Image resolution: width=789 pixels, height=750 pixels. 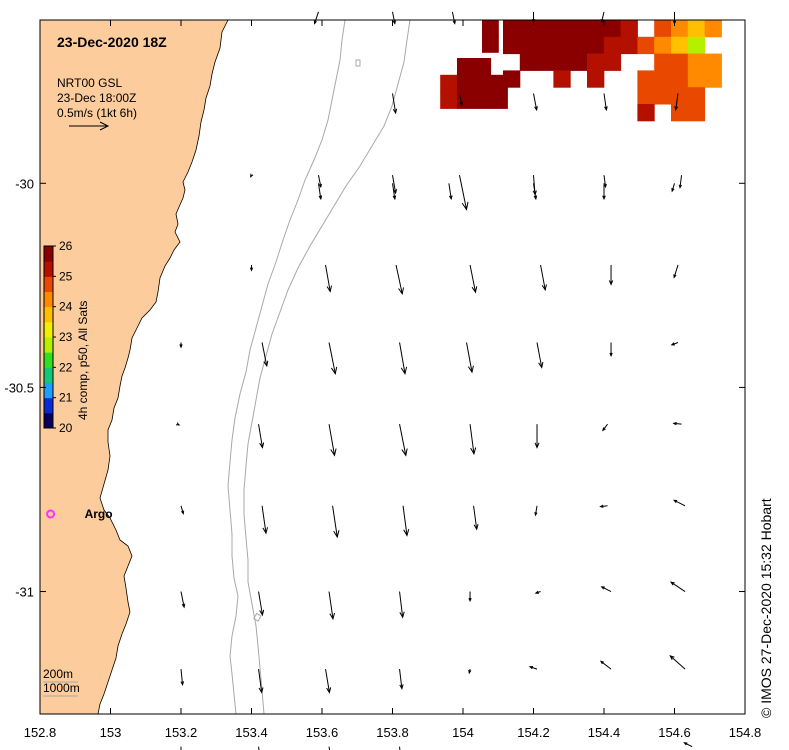 What do you see at coordinates (66, 307) in the screenshot?
I see `colorbar-tick-label: 24` at bounding box center [66, 307].